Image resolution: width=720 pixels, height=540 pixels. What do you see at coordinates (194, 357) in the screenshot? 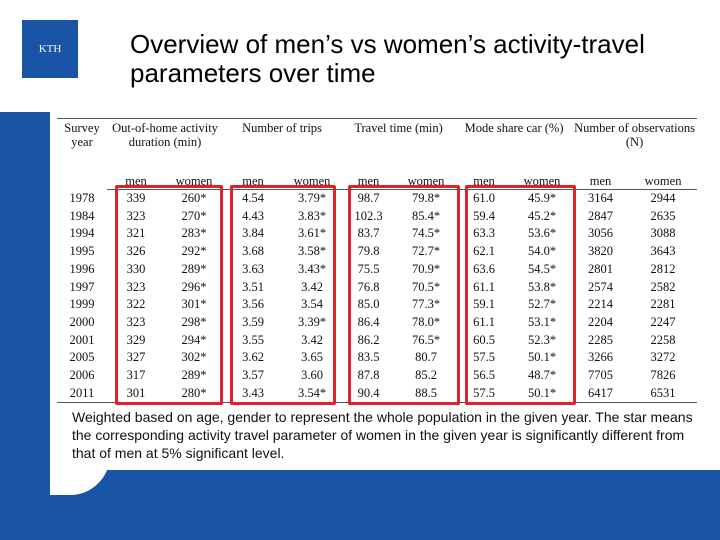
I see `table-cell: 302*` at bounding box center [194, 357].